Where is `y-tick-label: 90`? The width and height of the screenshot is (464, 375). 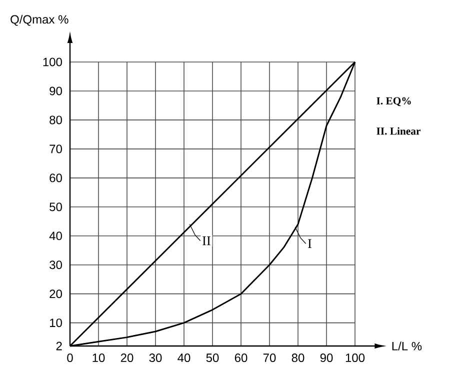
y-tick-label: 90 is located at coordinates (56, 91).